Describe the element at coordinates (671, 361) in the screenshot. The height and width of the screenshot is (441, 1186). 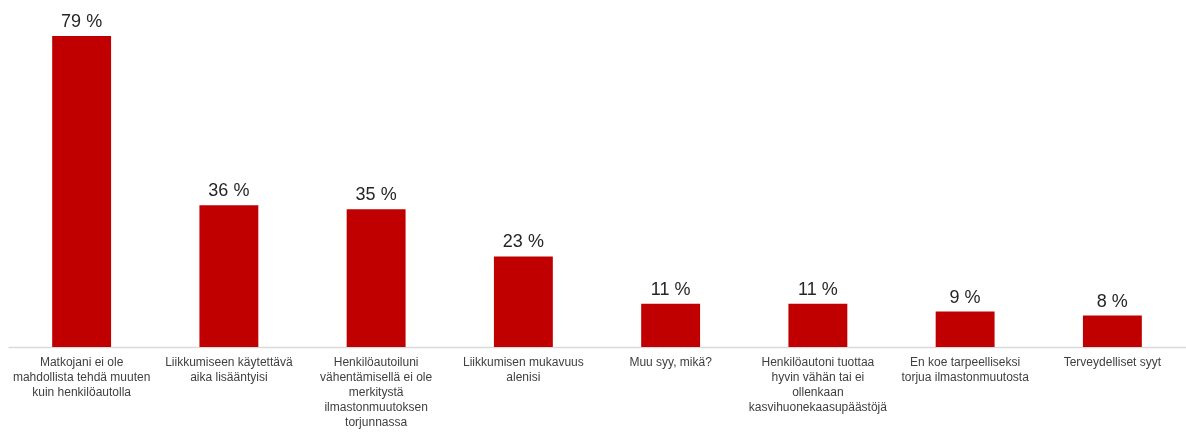
I see `x-tick-label: Muu syy, mikä?` at that location.